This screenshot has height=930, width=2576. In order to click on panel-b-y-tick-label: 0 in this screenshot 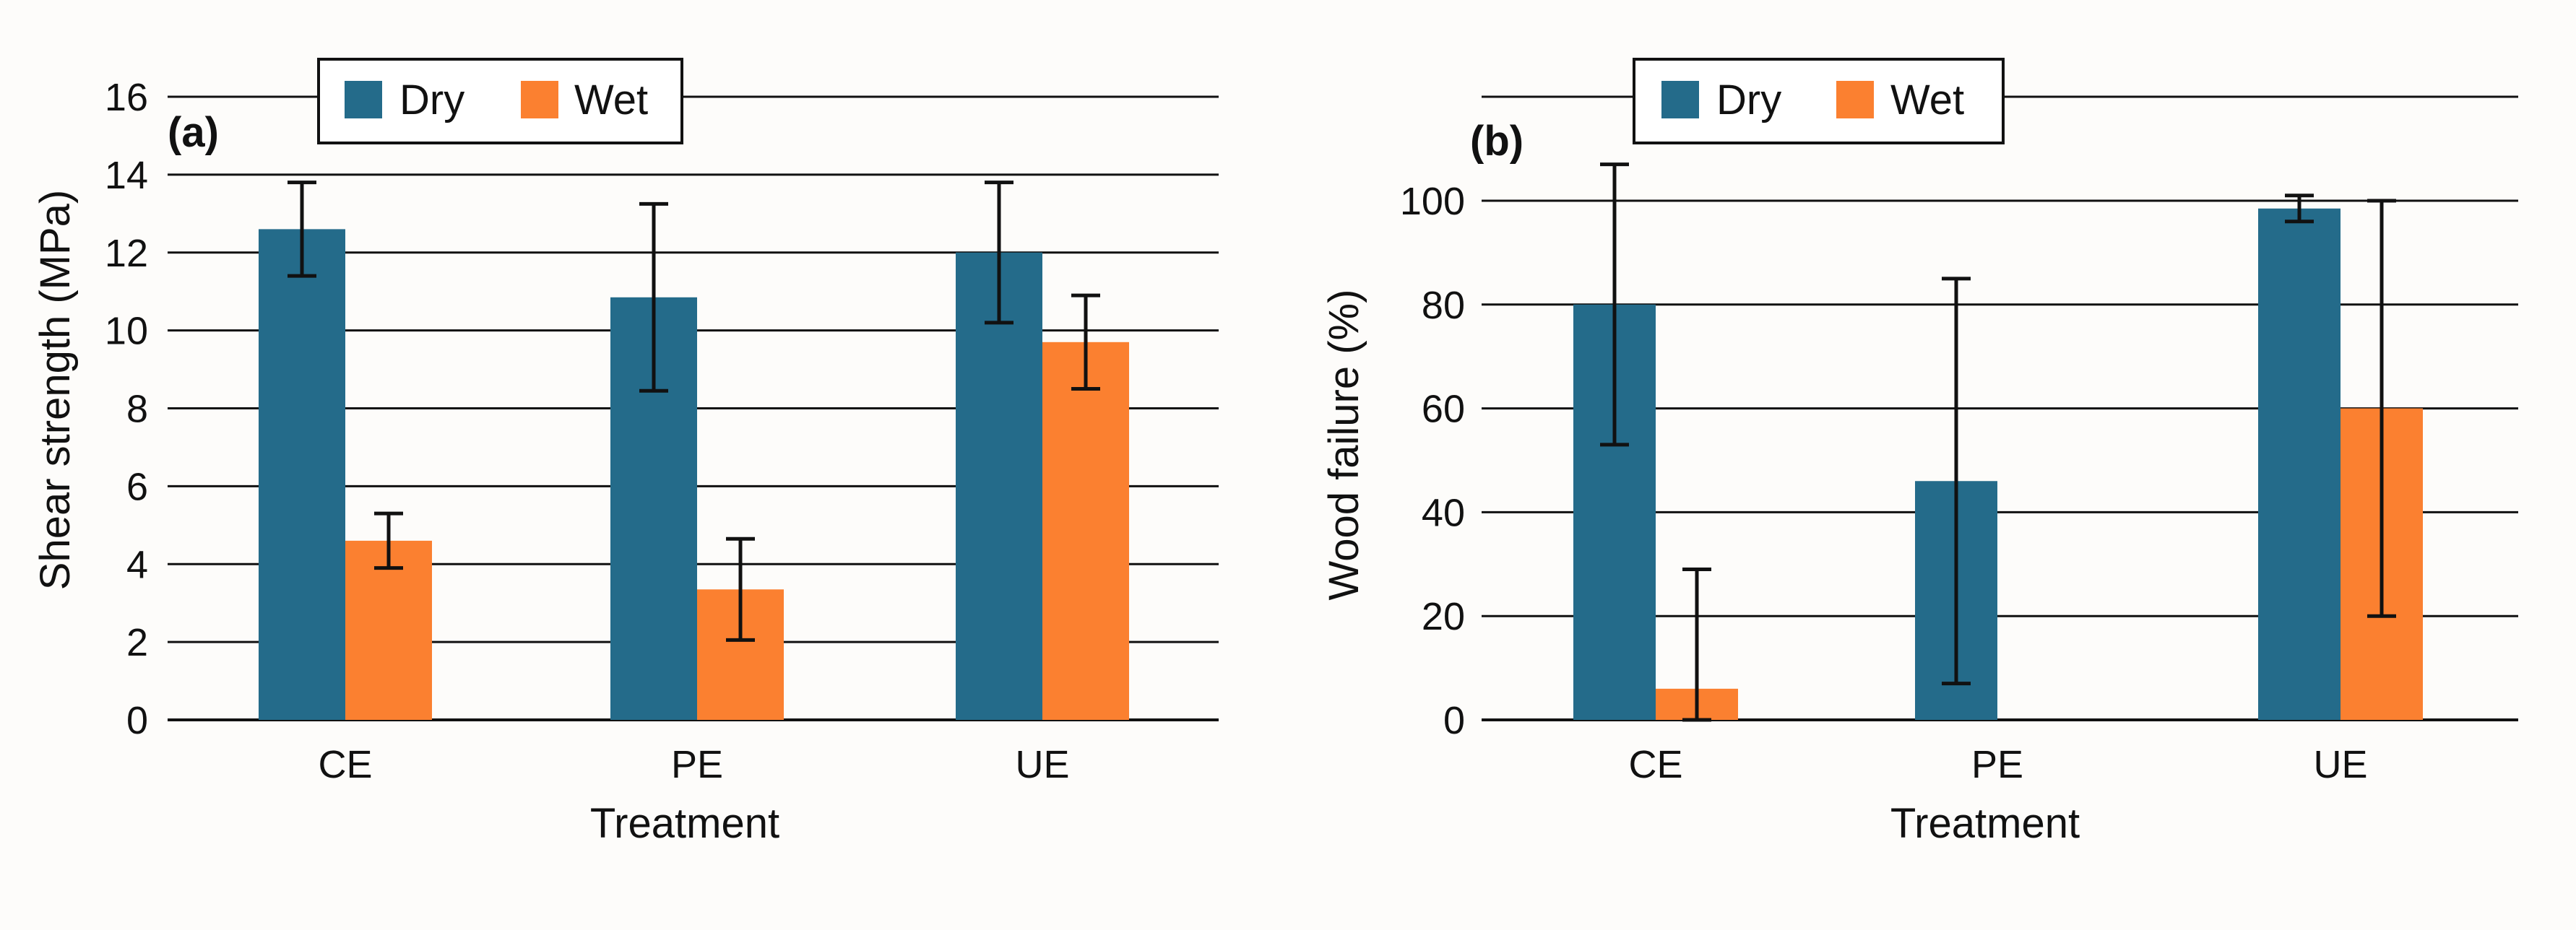, I will do `click(1454, 720)`.